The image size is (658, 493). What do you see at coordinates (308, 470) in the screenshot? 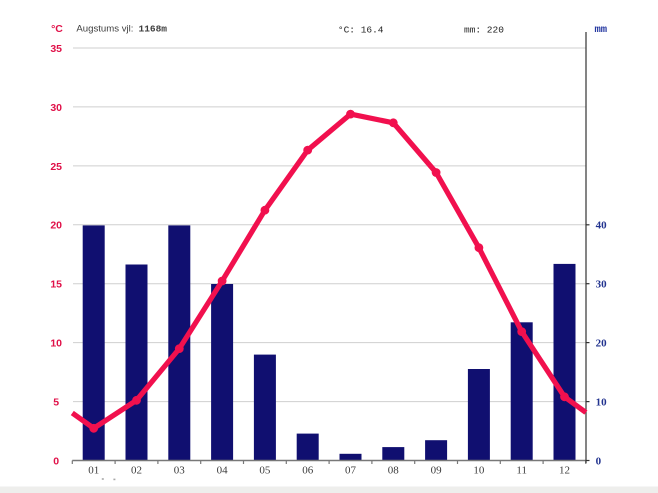
I see `svg-text: 06` at bounding box center [308, 470].